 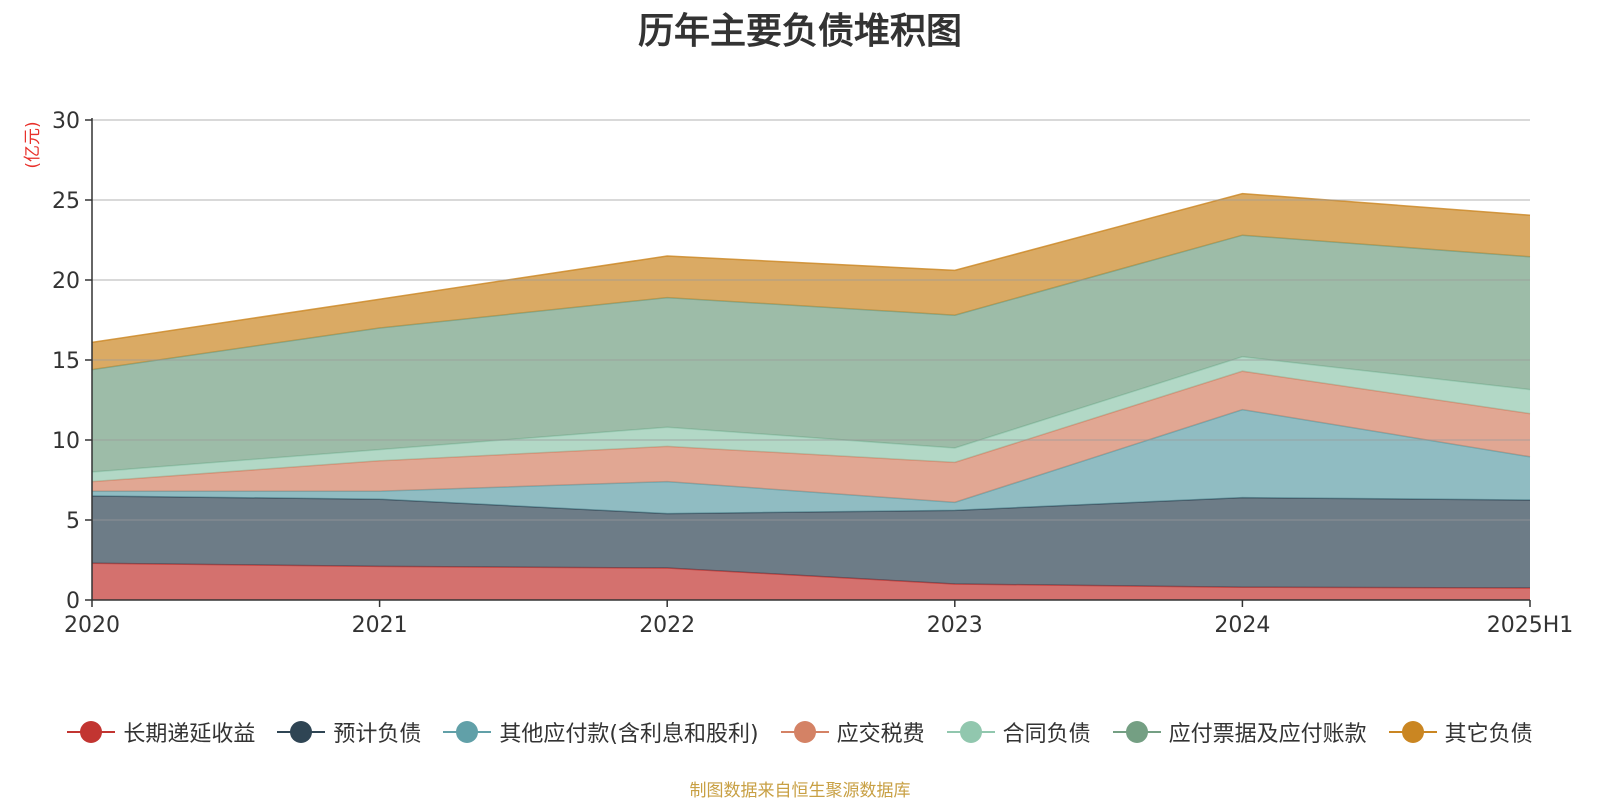 I want to click on source-note: 制图数据来自恒生聚源数据库, so click(x=800, y=791).